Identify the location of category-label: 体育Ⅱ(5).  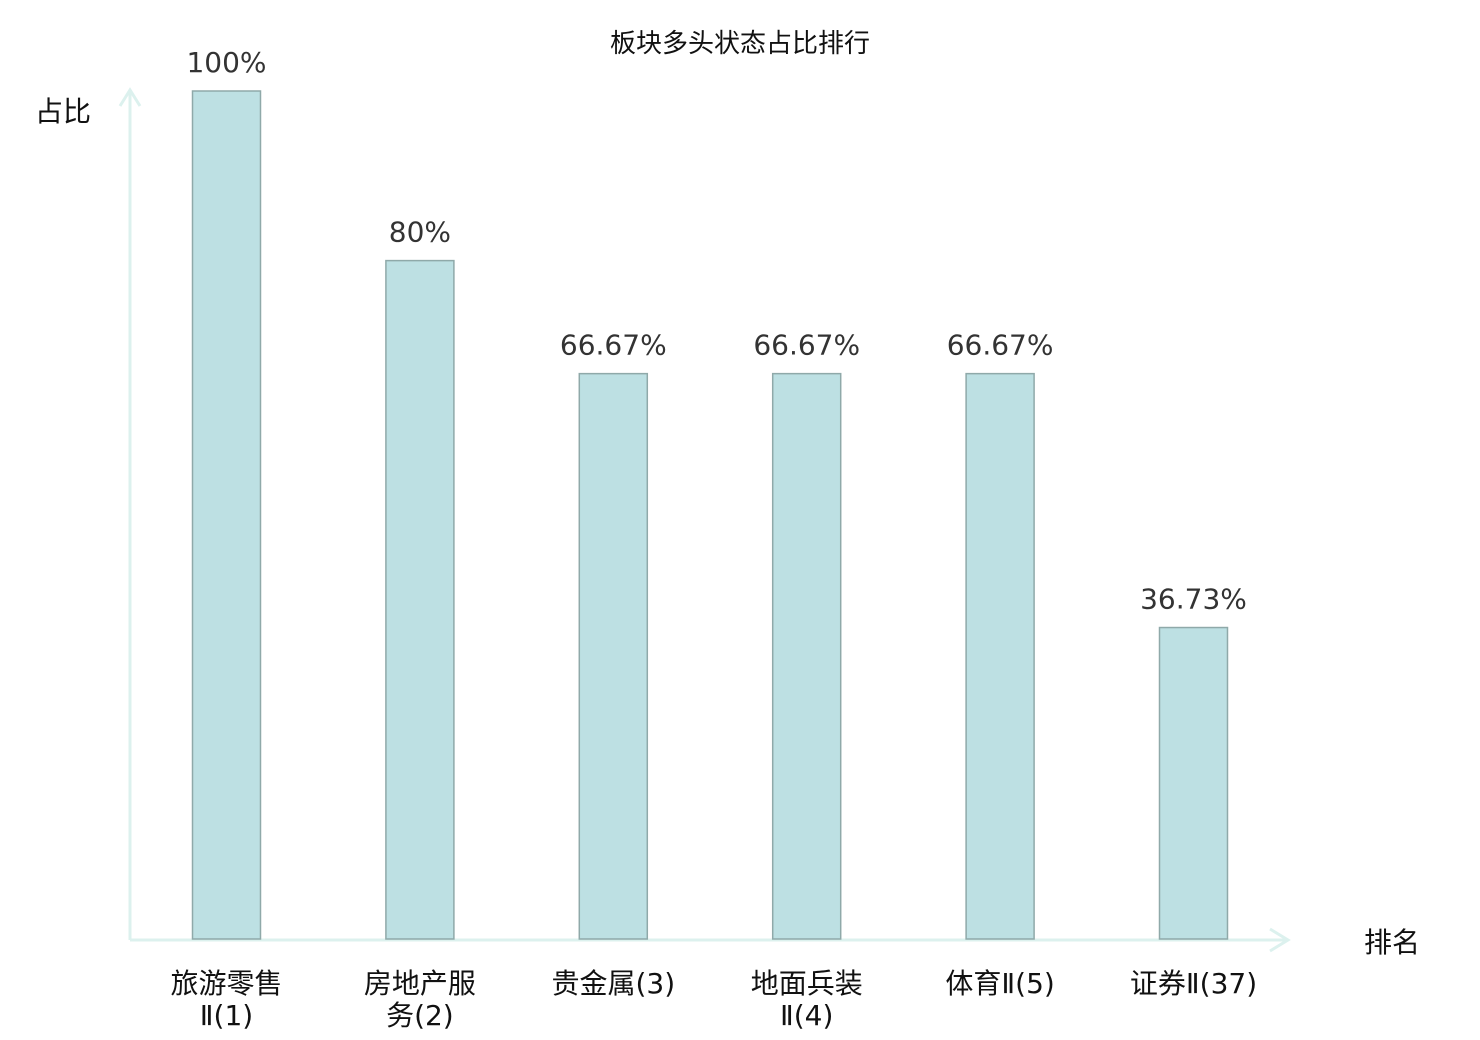
(999, 983).